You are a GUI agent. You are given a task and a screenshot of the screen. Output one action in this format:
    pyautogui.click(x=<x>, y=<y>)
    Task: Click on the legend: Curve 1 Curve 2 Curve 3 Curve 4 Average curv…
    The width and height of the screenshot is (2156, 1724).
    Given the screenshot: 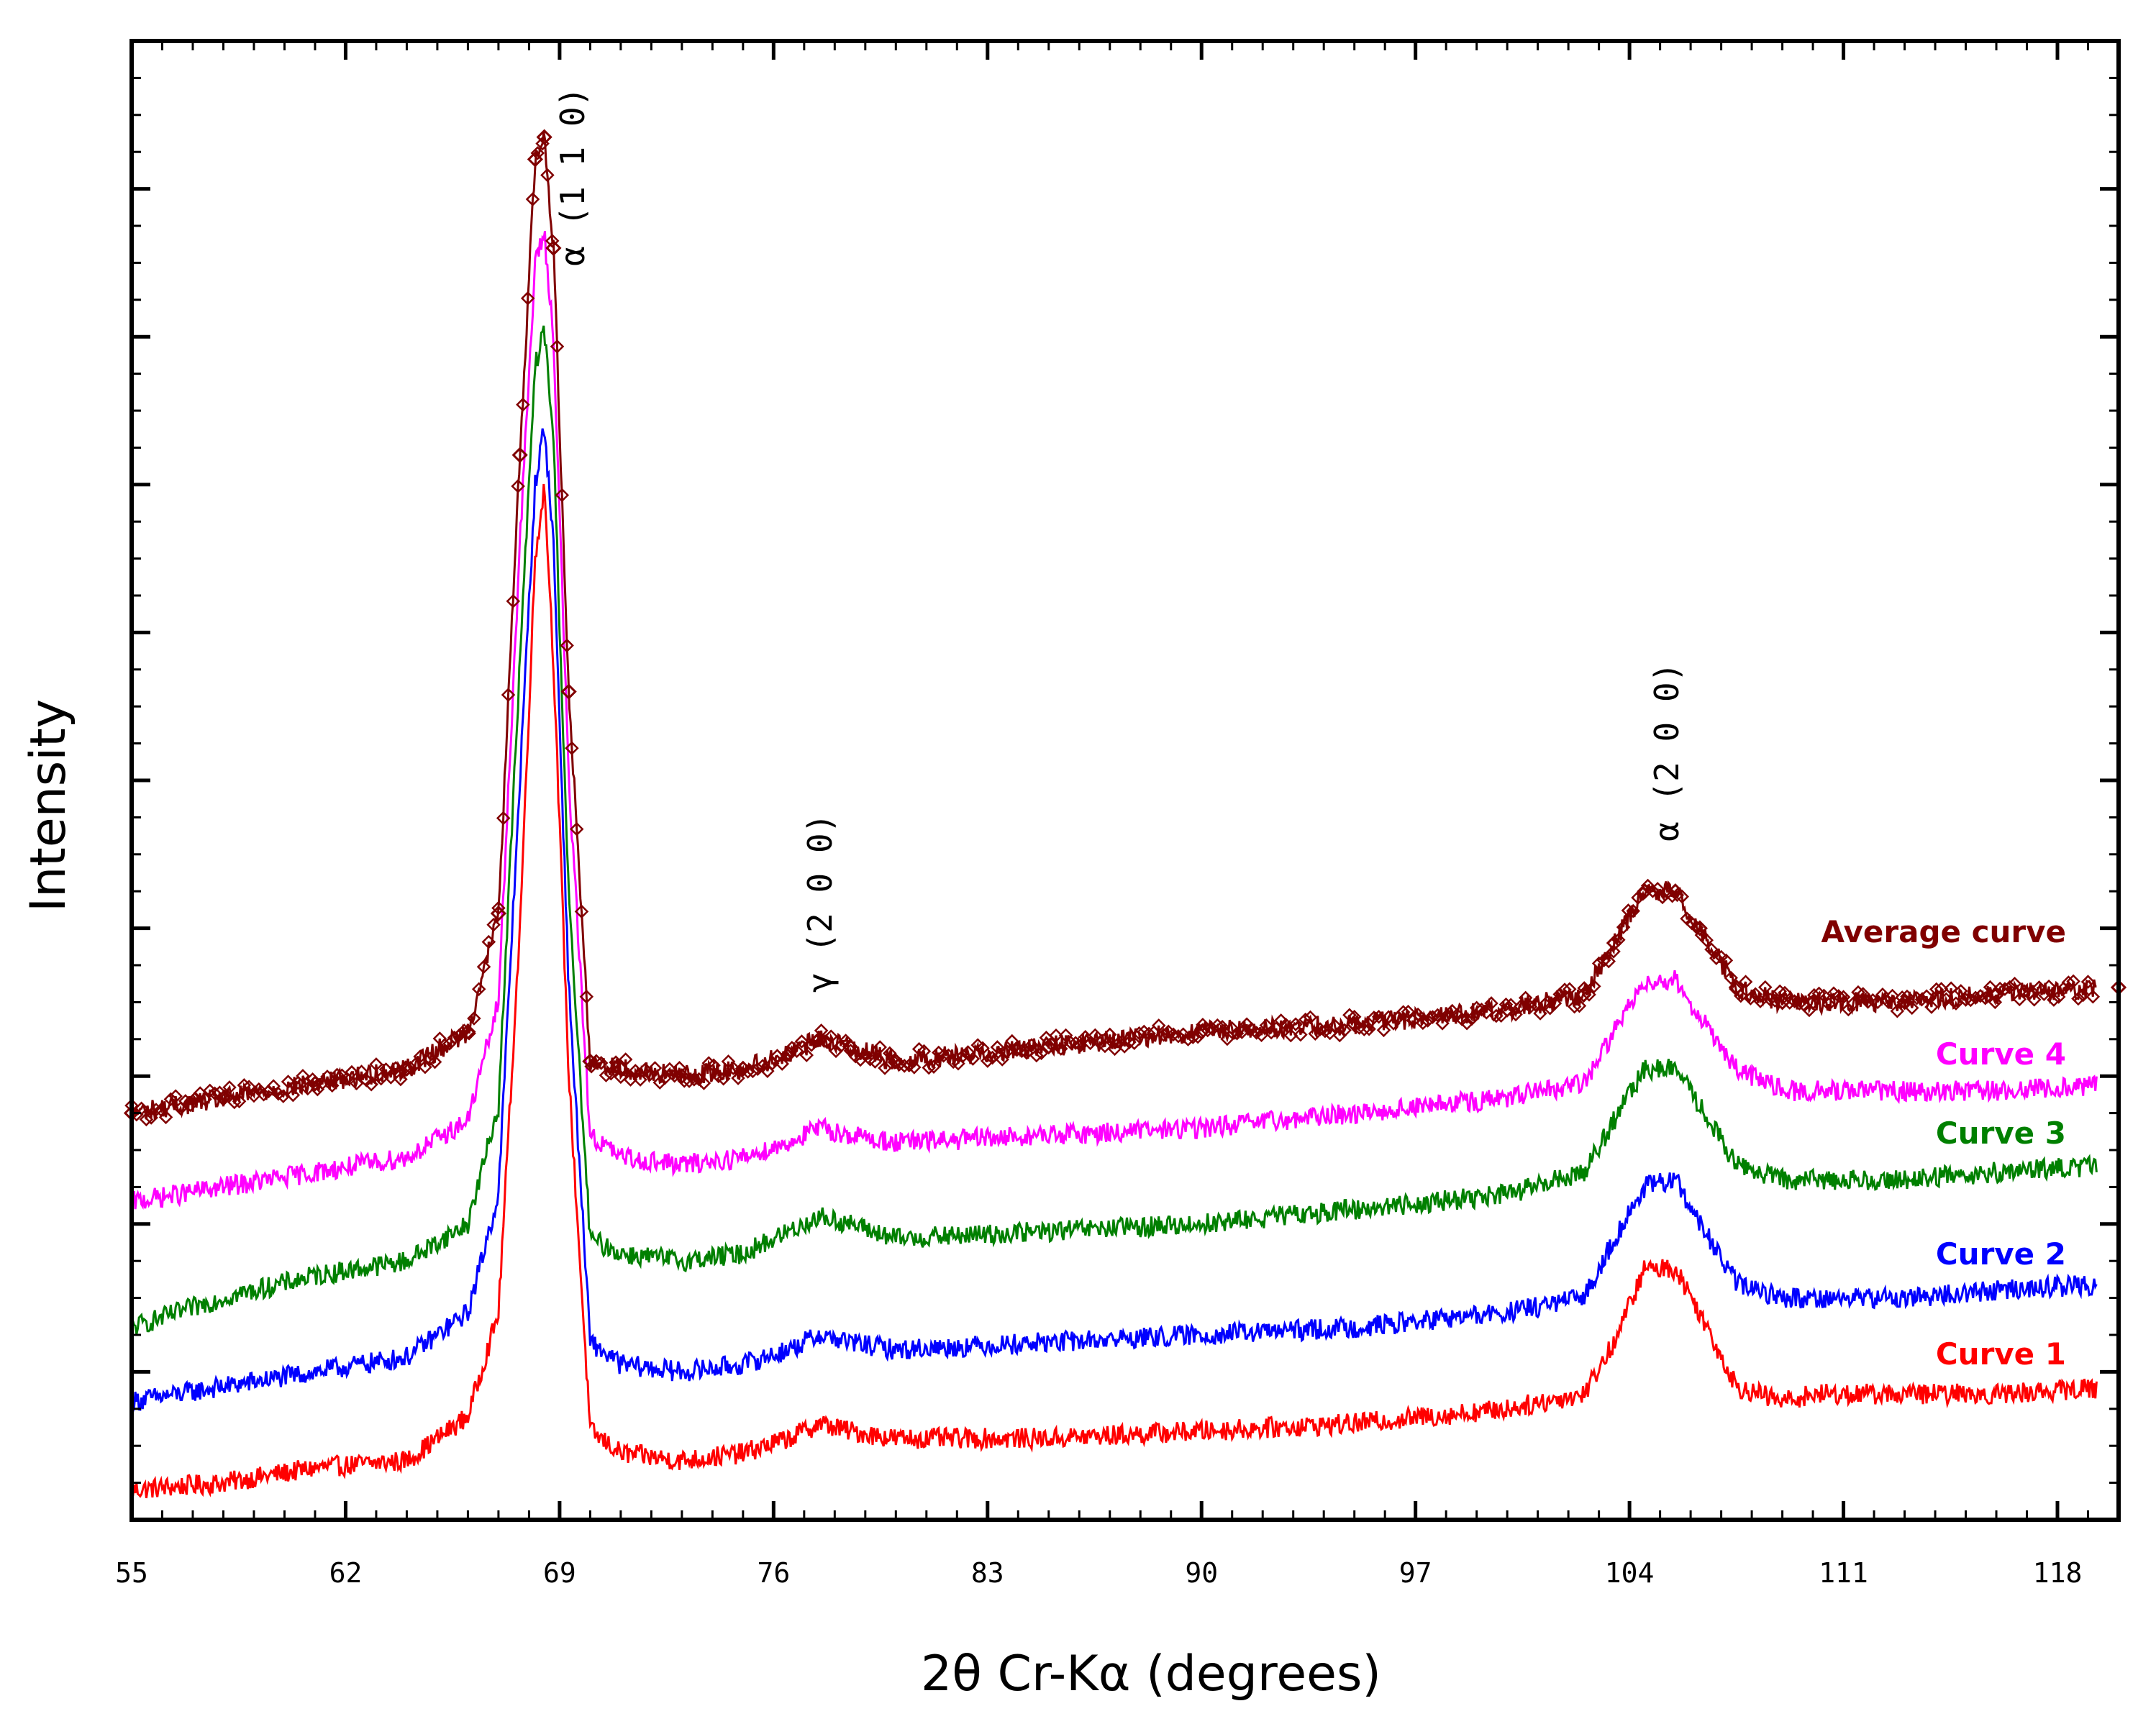 What is the action you would take?
    pyautogui.click(x=1943, y=1143)
    